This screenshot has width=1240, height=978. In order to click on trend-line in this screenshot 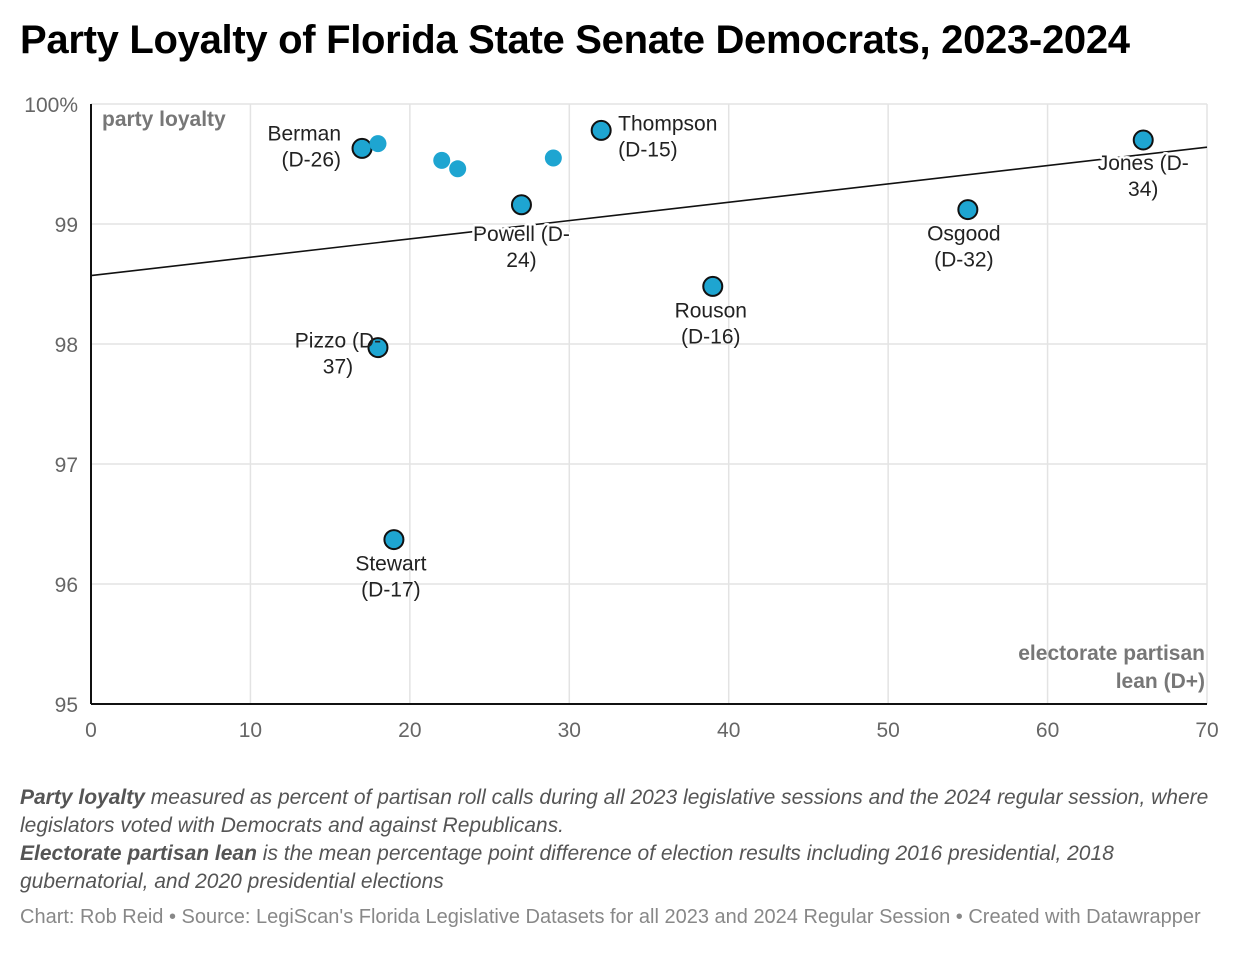, I will do `click(649, 211)`.